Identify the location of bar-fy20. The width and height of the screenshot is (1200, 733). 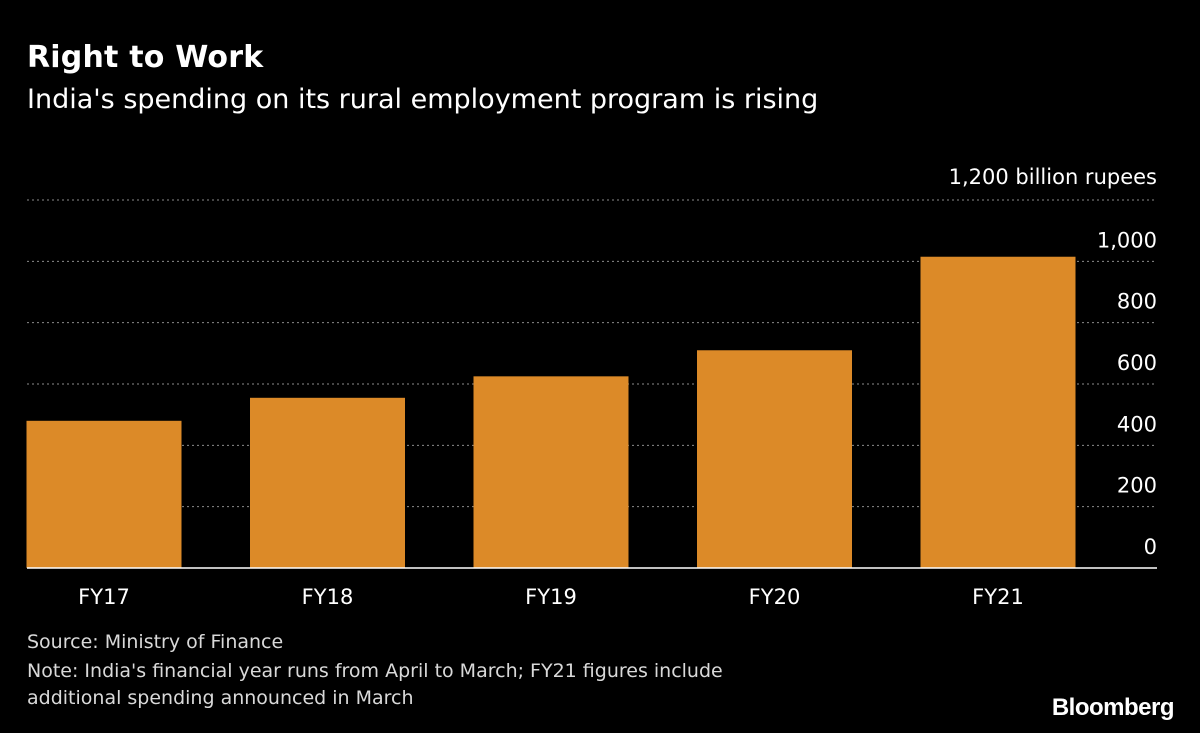
(774, 459).